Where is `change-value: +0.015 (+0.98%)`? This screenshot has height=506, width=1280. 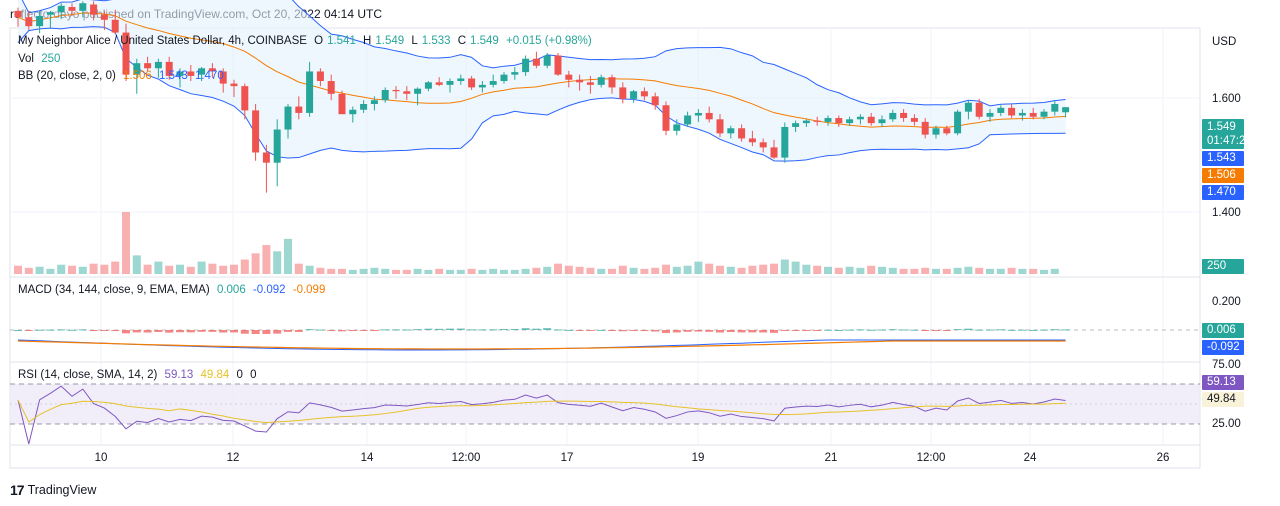 change-value: +0.015 (+0.98%) is located at coordinates (549, 41).